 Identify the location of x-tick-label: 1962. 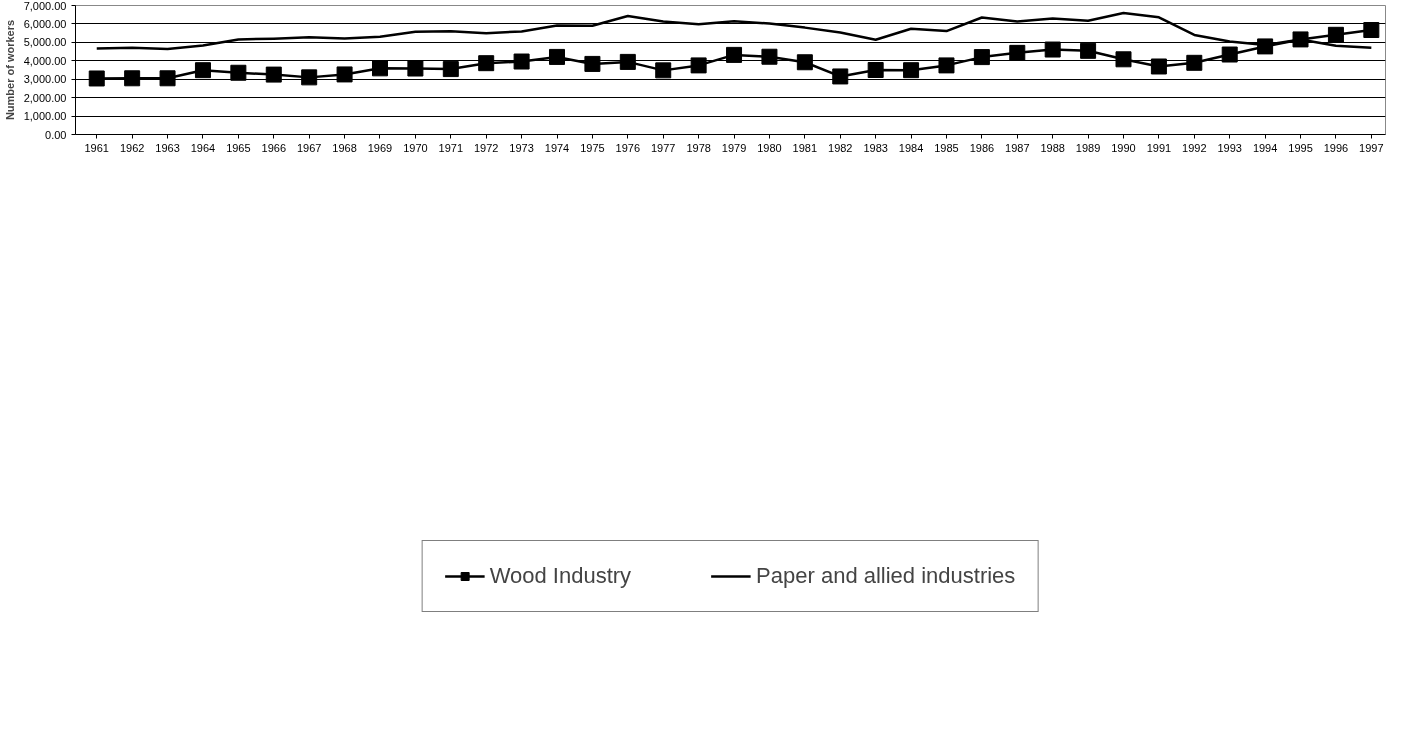
(132, 147).